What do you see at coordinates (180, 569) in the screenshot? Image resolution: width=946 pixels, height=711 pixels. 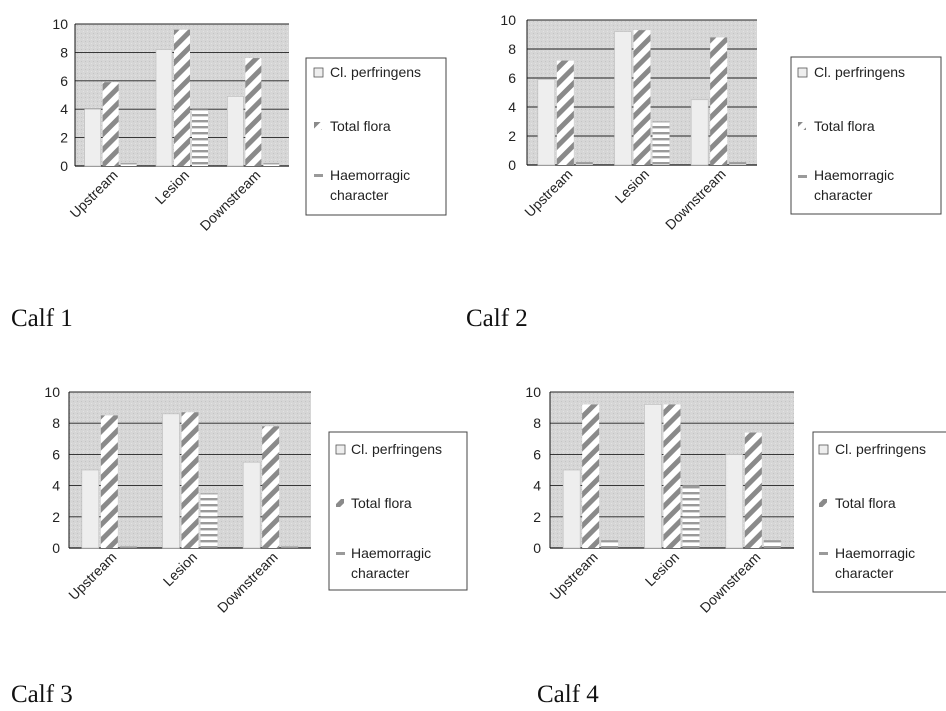 I see `x-tick-label-lesion: Lesion` at bounding box center [180, 569].